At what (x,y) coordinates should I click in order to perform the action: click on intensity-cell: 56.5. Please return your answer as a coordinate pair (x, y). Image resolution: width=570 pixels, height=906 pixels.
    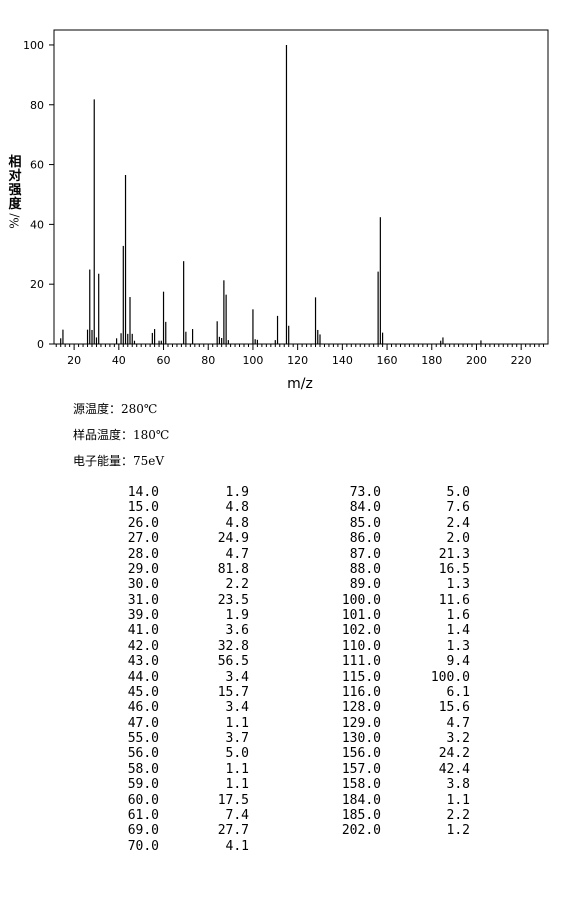
    Looking at the image, I should click on (233, 662).